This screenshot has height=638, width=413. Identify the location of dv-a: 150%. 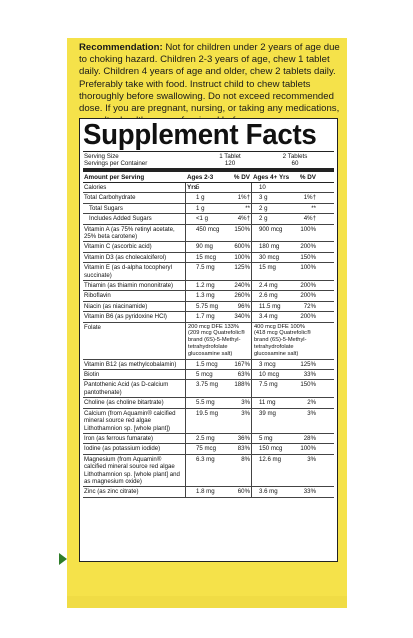
(242, 229).